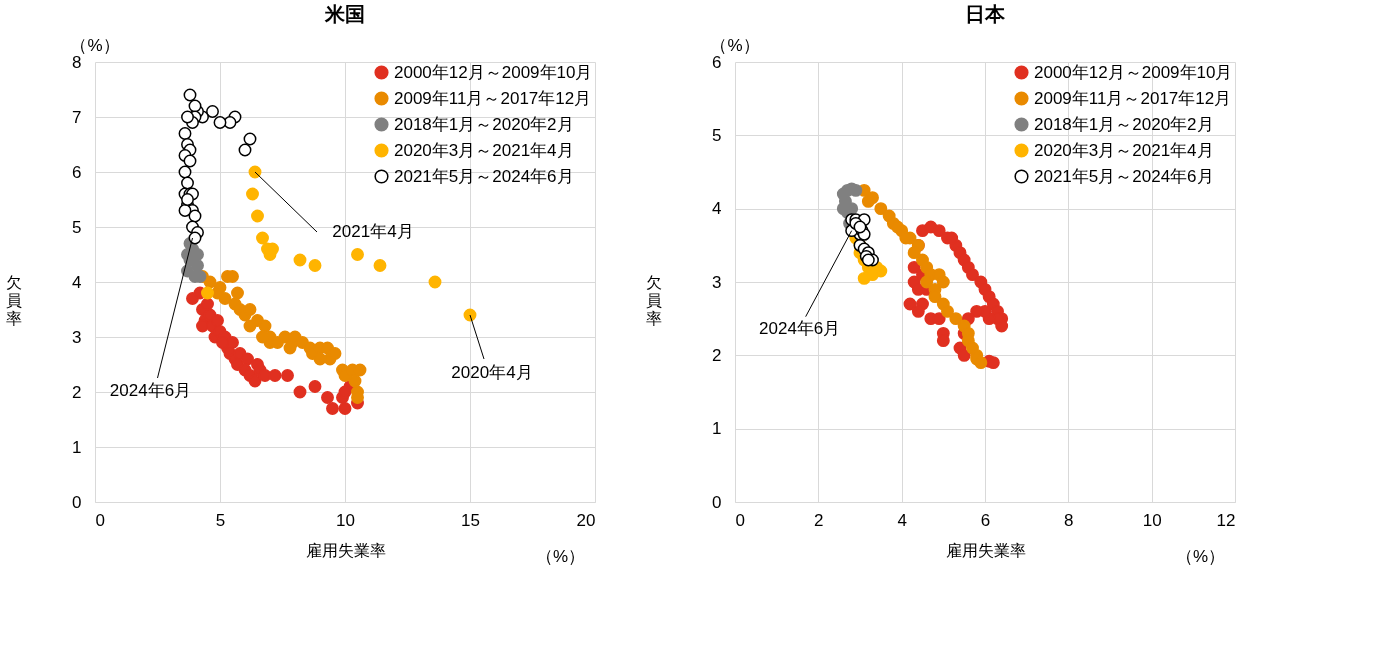 The image size is (1381, 654). I want to click on y-tick-label: 7, so click(77, 117).